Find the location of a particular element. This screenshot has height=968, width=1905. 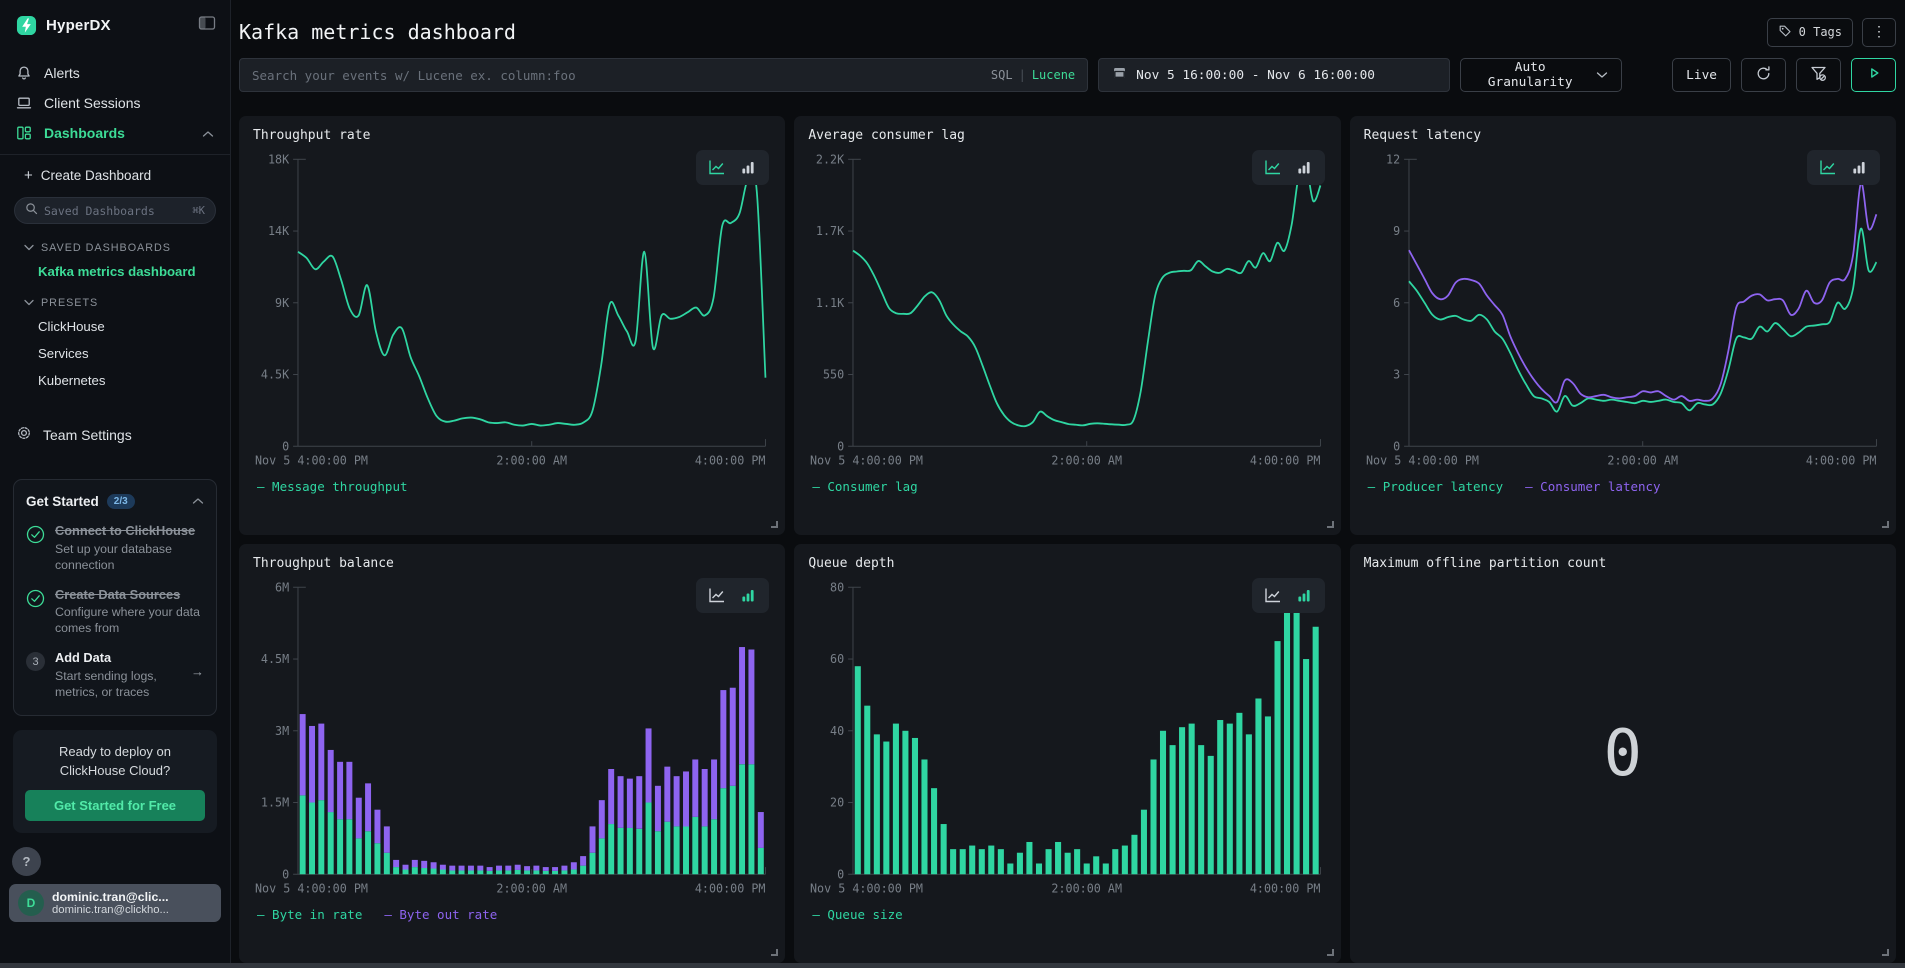

date-range-picker: Nov 5 16:00:00 - Nov 6 16:00:00 is located at coordinates (1274, 75).